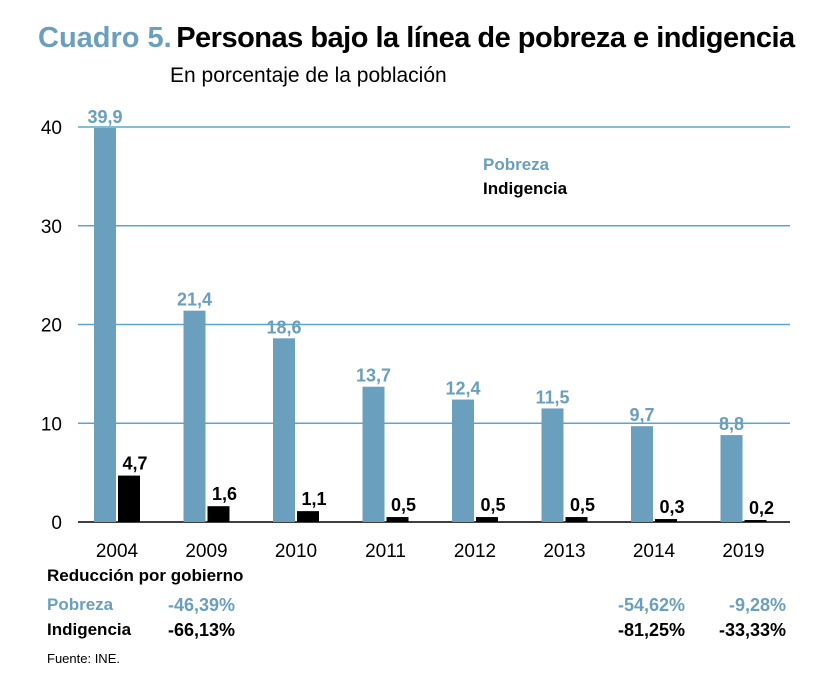  I want to click on label-pobreza-2011: 13,7, so click(373, 376).